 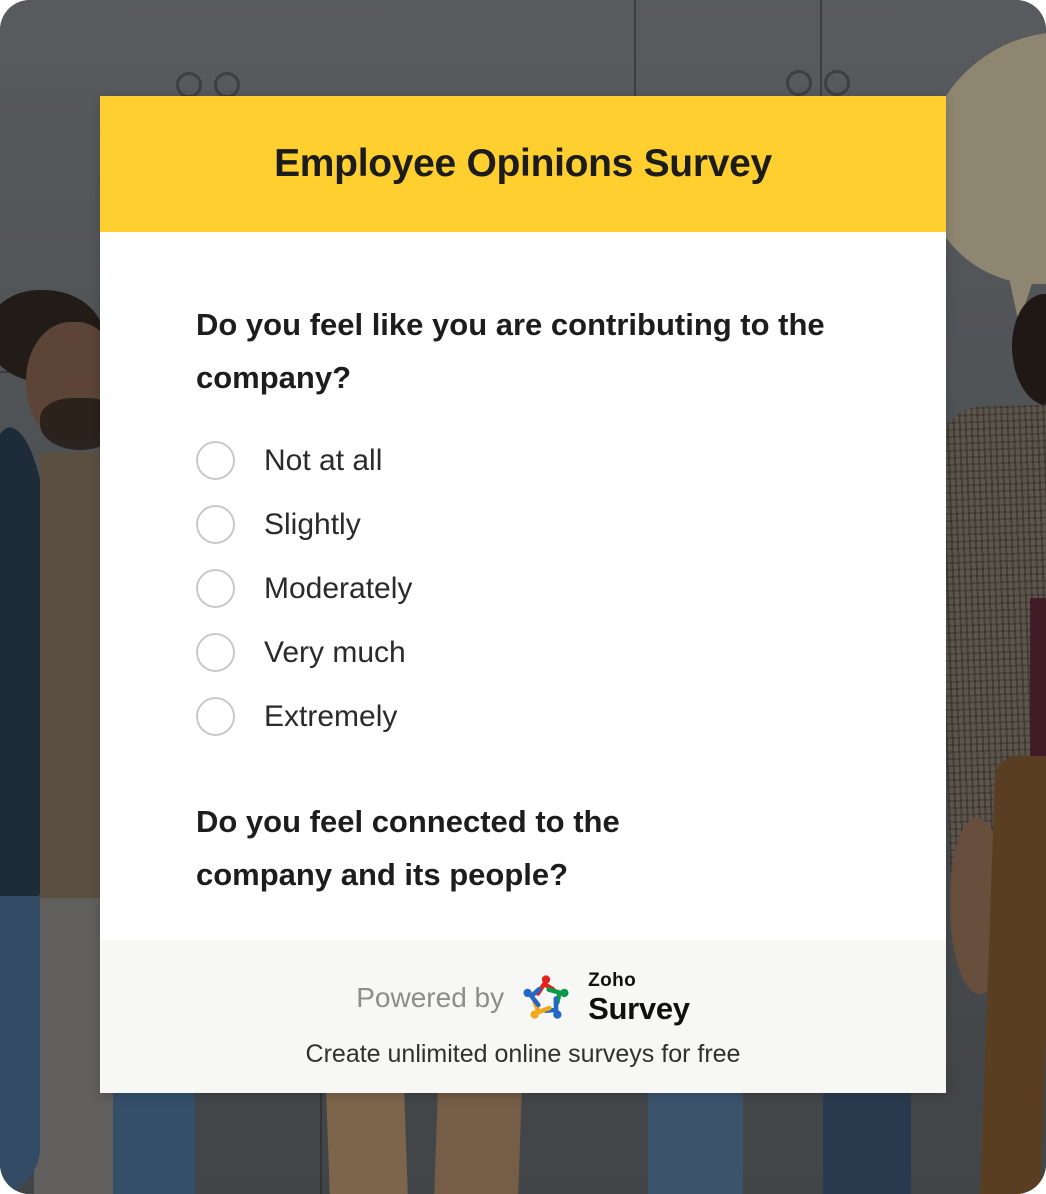 What do you see at coordinates (430, 997) in the screenshot?
I see `powered-by-label: Powered by` at bounding box center [430, 997].